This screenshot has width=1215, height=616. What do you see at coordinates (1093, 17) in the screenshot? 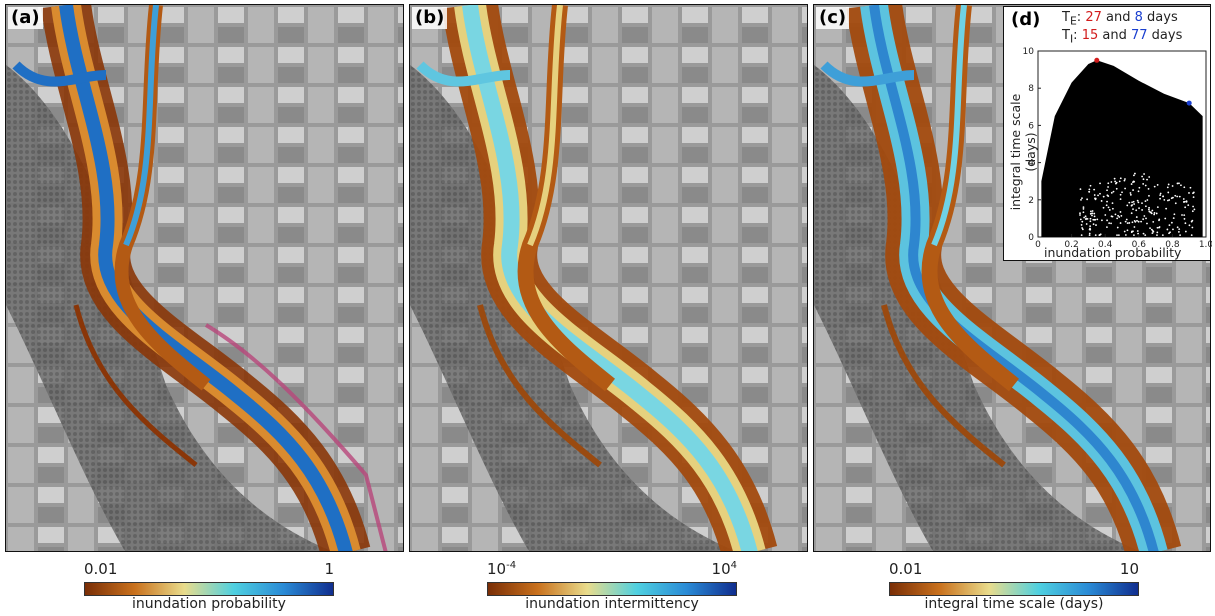
I see `te-red-value: 27` at bounding box center [1093, 17].